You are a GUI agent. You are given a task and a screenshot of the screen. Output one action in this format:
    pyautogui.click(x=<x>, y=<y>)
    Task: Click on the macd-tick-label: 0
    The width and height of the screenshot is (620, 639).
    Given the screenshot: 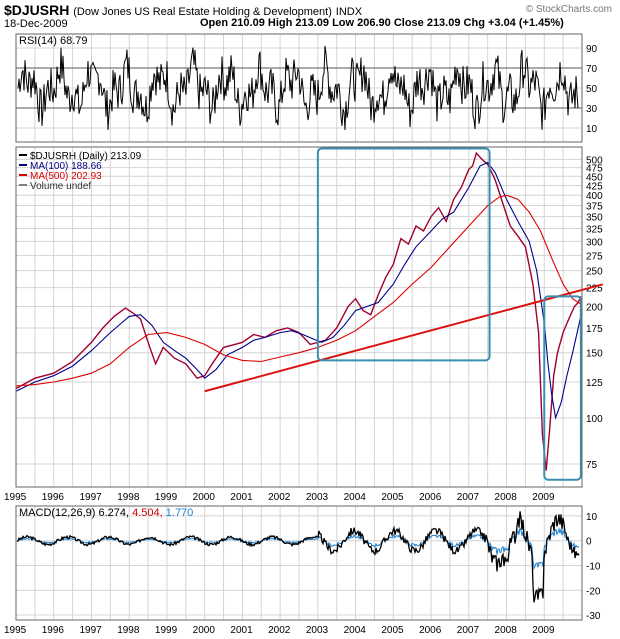 What is the action you would take?
    pyautogui.click(x=589, y=542)
    